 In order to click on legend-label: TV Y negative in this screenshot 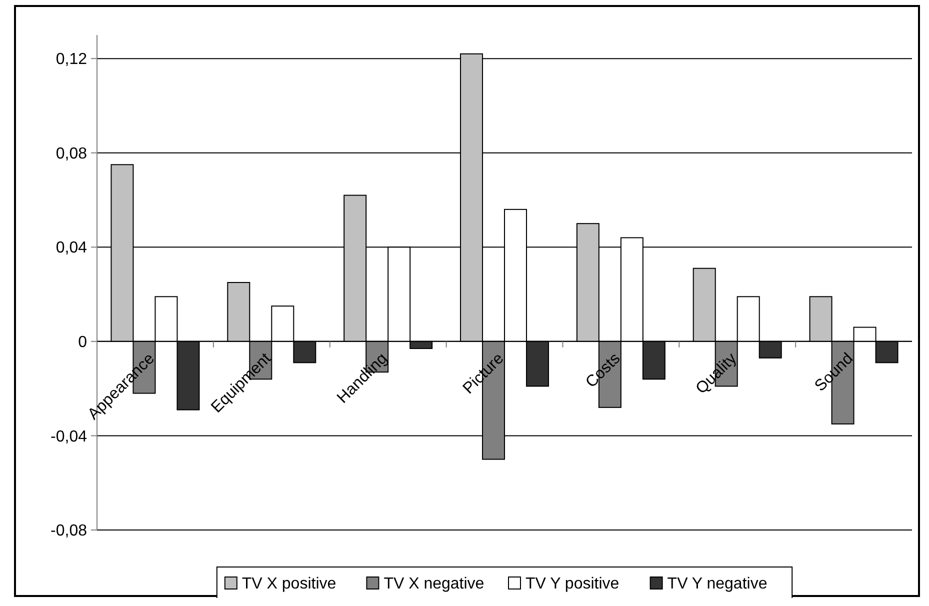, I will do `click(717, 584)`.